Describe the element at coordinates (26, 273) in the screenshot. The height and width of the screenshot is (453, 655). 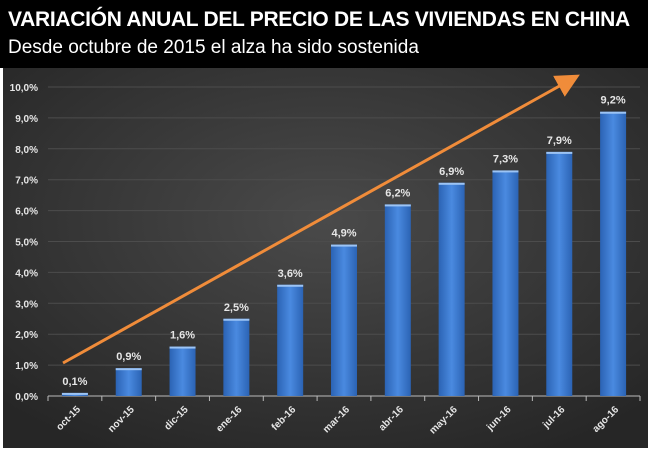
I see `y-tick-label: 4,0%` at that location.